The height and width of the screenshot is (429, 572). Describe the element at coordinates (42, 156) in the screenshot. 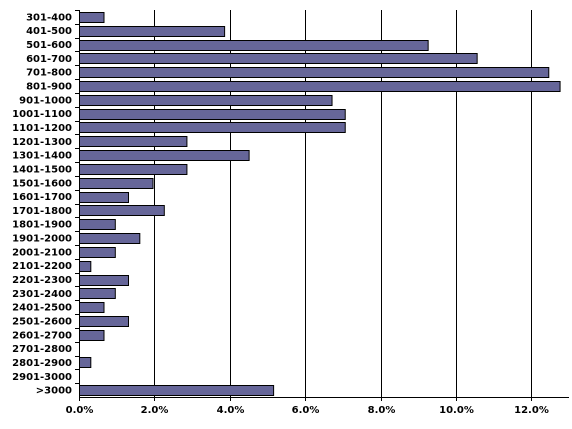

I see `category-label: 1301-1400` at that location.